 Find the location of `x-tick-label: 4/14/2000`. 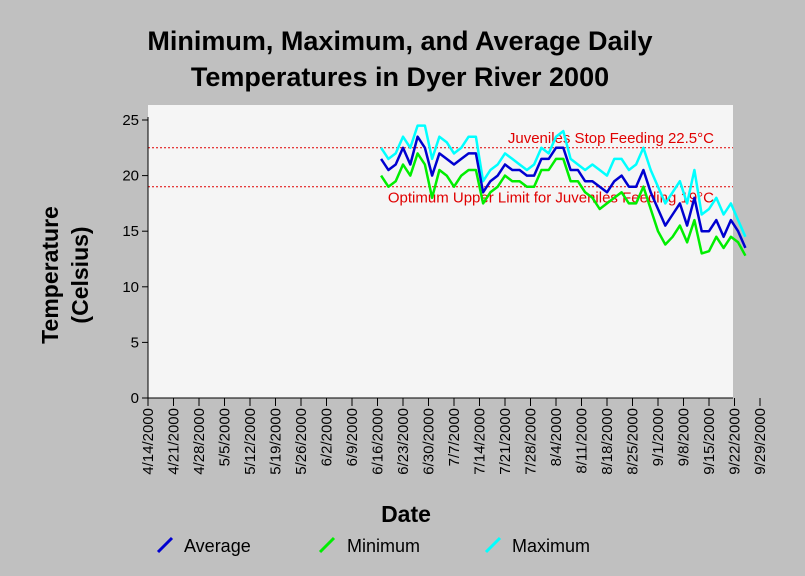

x-tick-label: 4/14/2000 is located at coordinates (148, 441).